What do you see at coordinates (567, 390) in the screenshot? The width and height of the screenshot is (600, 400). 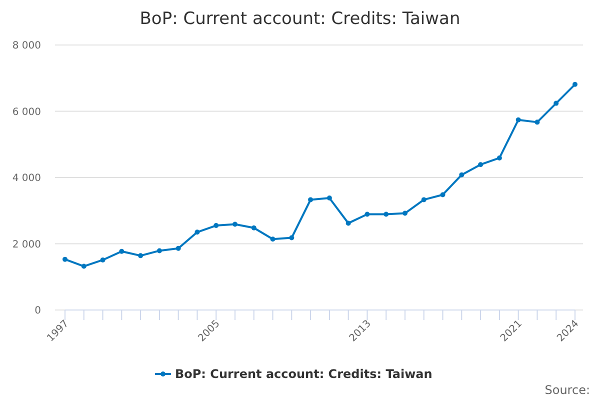 I see `source-note: Source:` at bounding box center [567, 390].